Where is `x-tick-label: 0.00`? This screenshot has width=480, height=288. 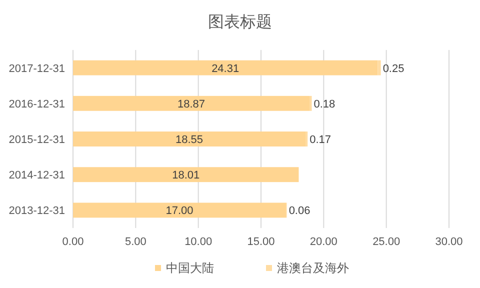 x-tick-label: 0.00 is located at coordinates (73, 242).